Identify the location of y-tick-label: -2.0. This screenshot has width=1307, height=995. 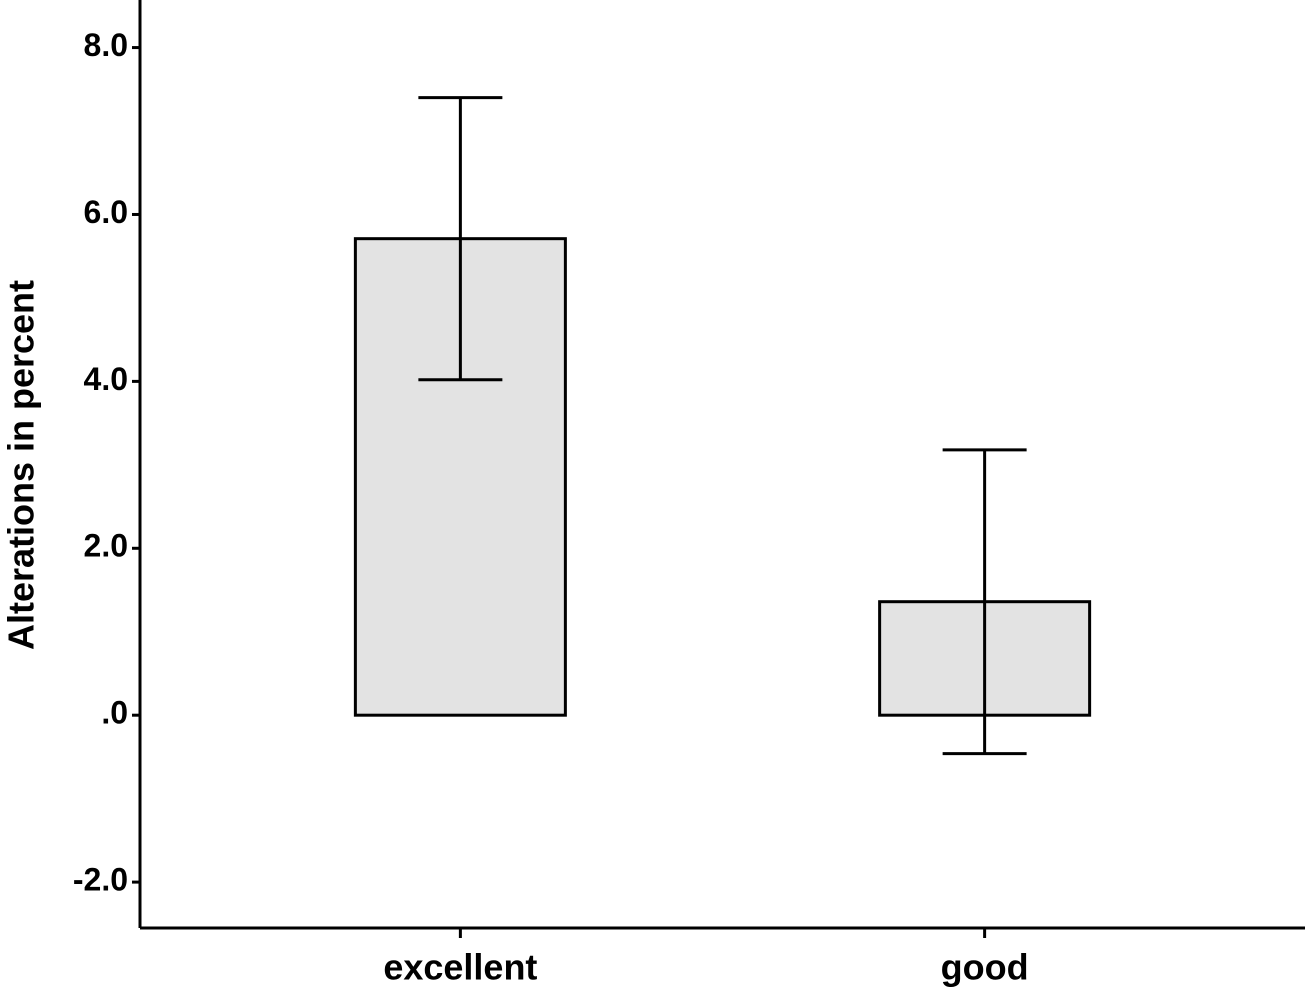
(100, 880).